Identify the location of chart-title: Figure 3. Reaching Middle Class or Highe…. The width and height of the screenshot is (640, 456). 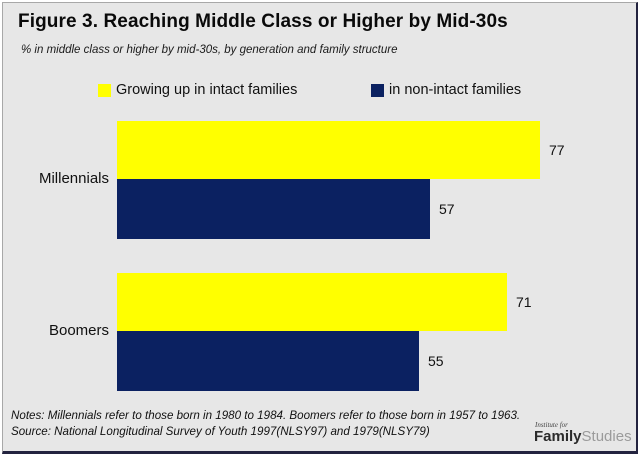
(263, 21).